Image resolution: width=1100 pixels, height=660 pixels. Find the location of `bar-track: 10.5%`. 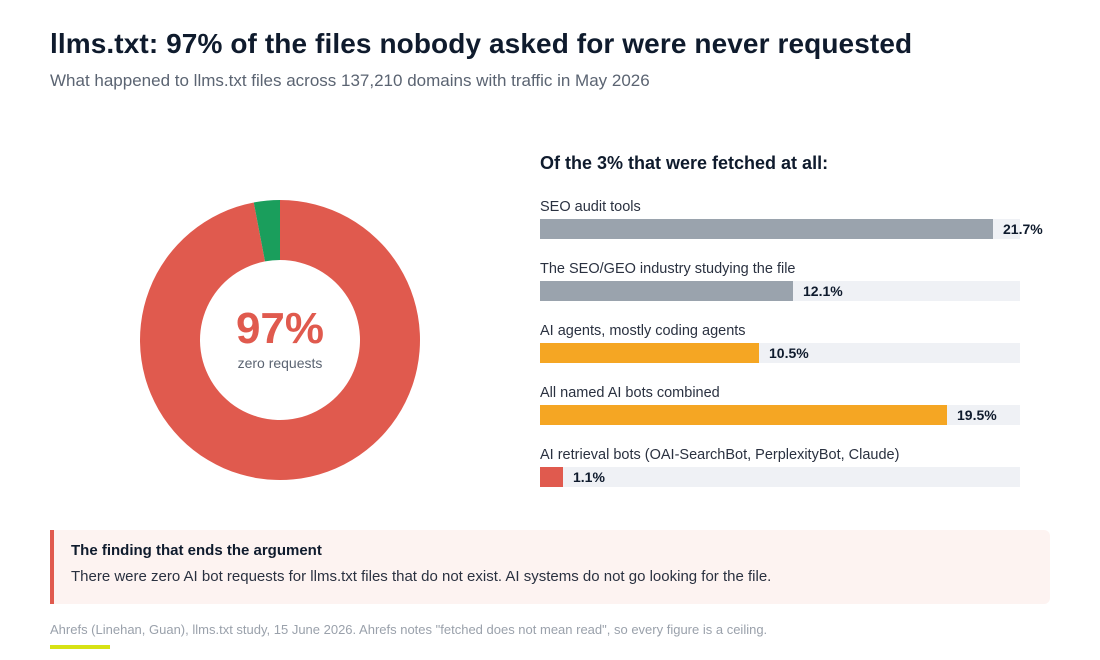

bar-track: 10.5% is located at coordinates (780, 353).